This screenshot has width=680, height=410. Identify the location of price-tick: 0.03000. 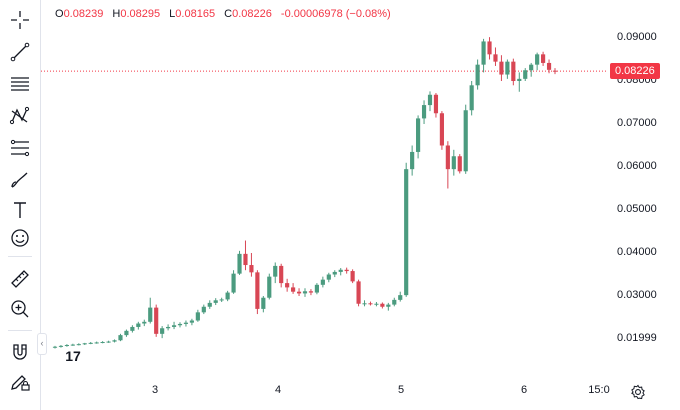
(637, 295).